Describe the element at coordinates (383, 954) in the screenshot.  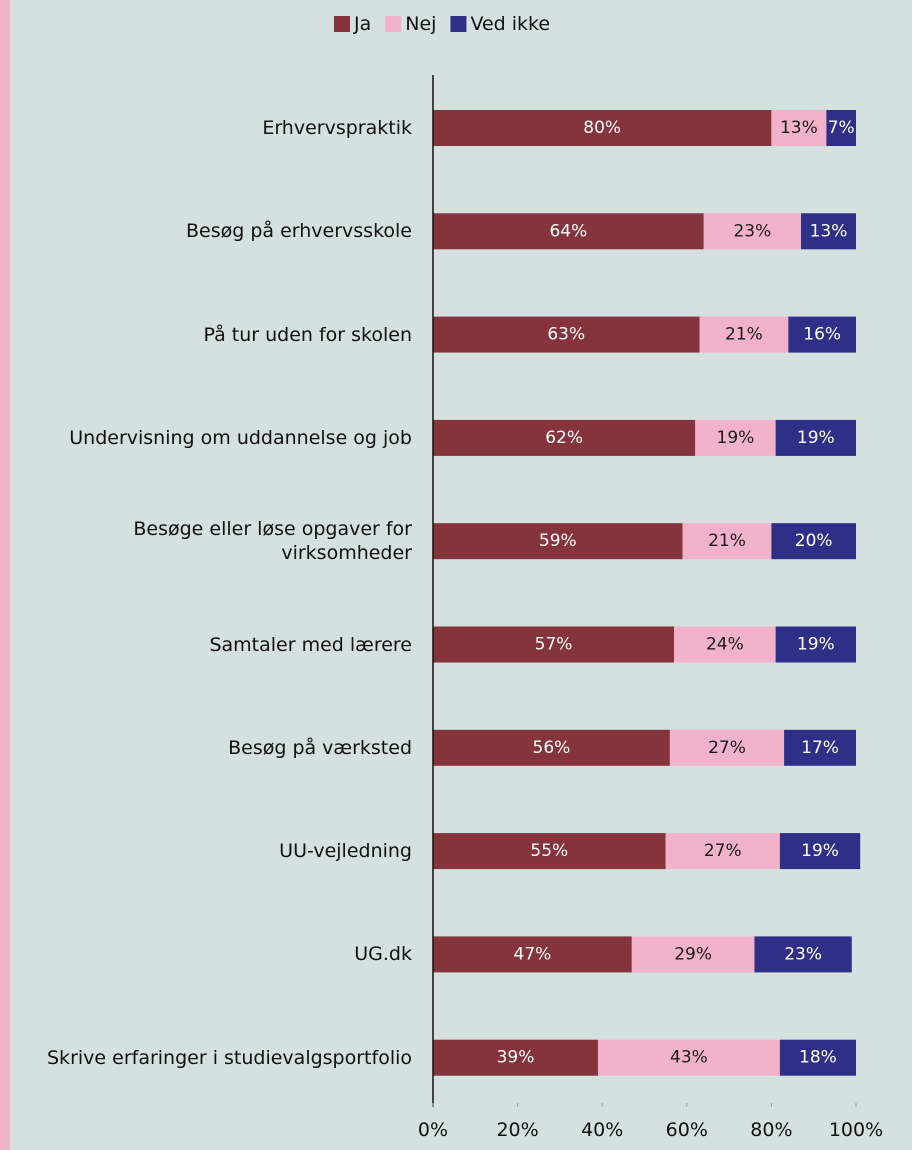
I see `category-label: UG.dk` at that location.